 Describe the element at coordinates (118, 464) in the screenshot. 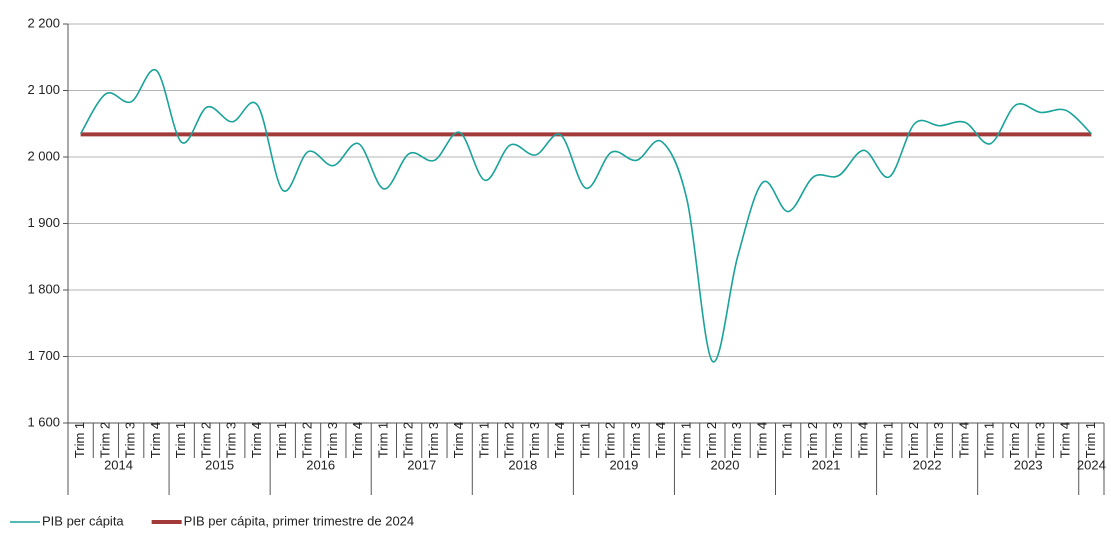

I see `year-label: 2014` at that location.